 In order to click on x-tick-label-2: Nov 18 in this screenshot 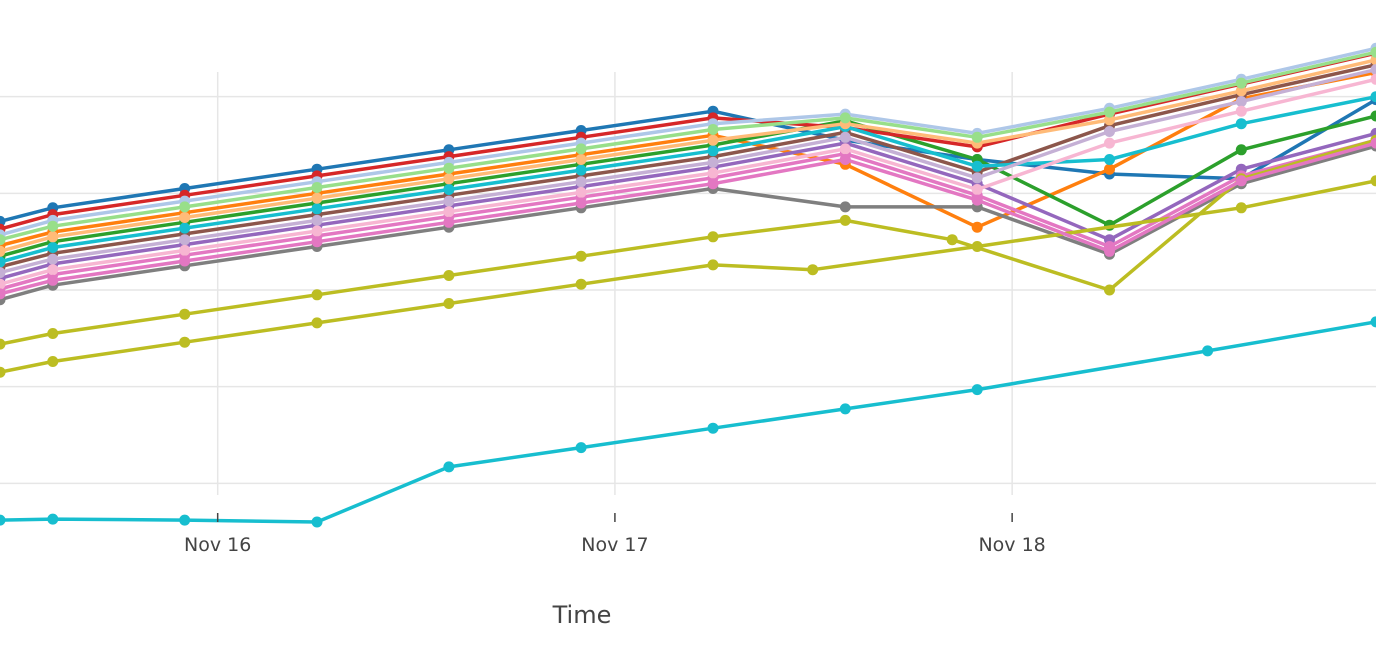, I will do `click(1011, 545)`.